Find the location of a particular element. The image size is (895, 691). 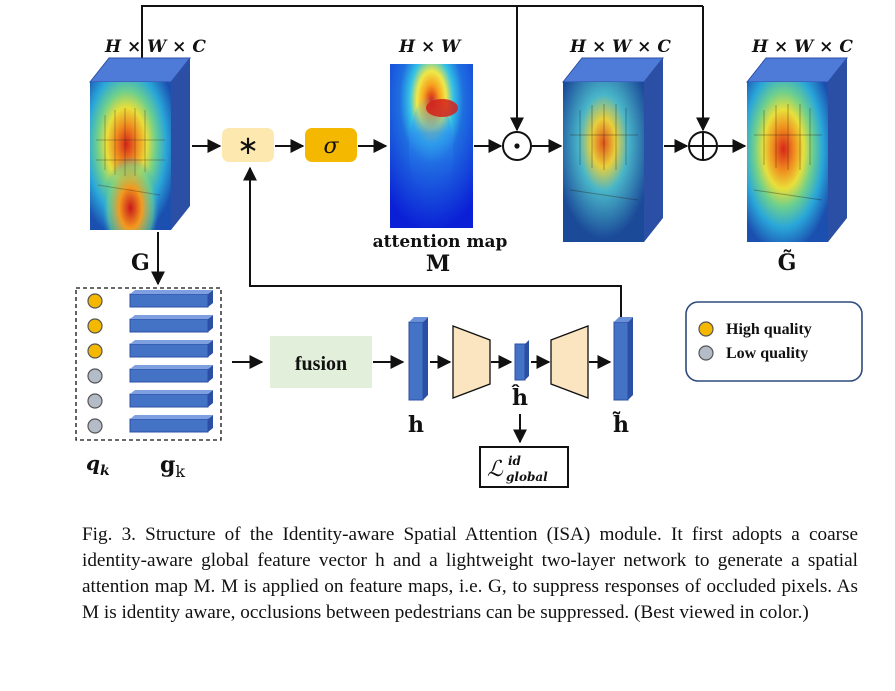

part-features-group is located at coordinates (148, 364).